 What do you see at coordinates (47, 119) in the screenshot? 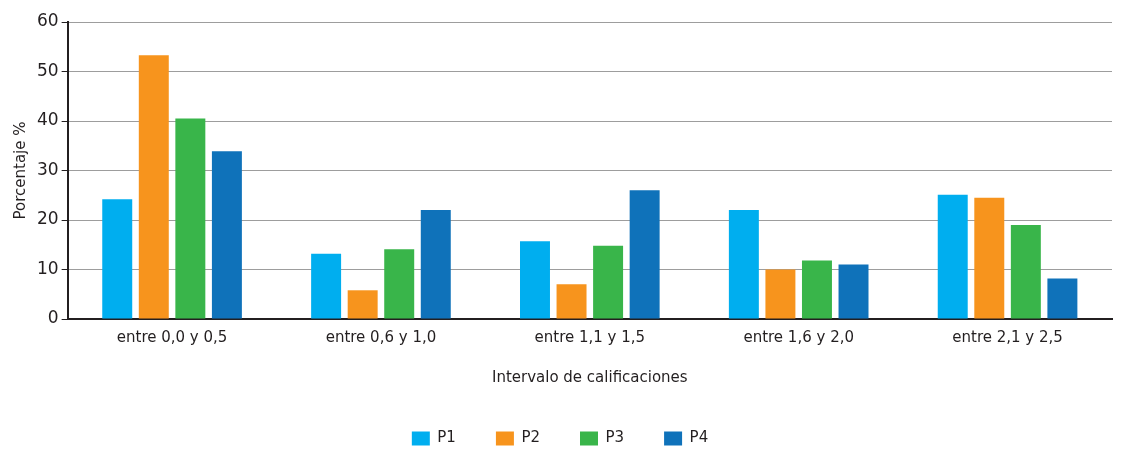
I see `y-tick-label: 40` at bounding box center [47, 119].